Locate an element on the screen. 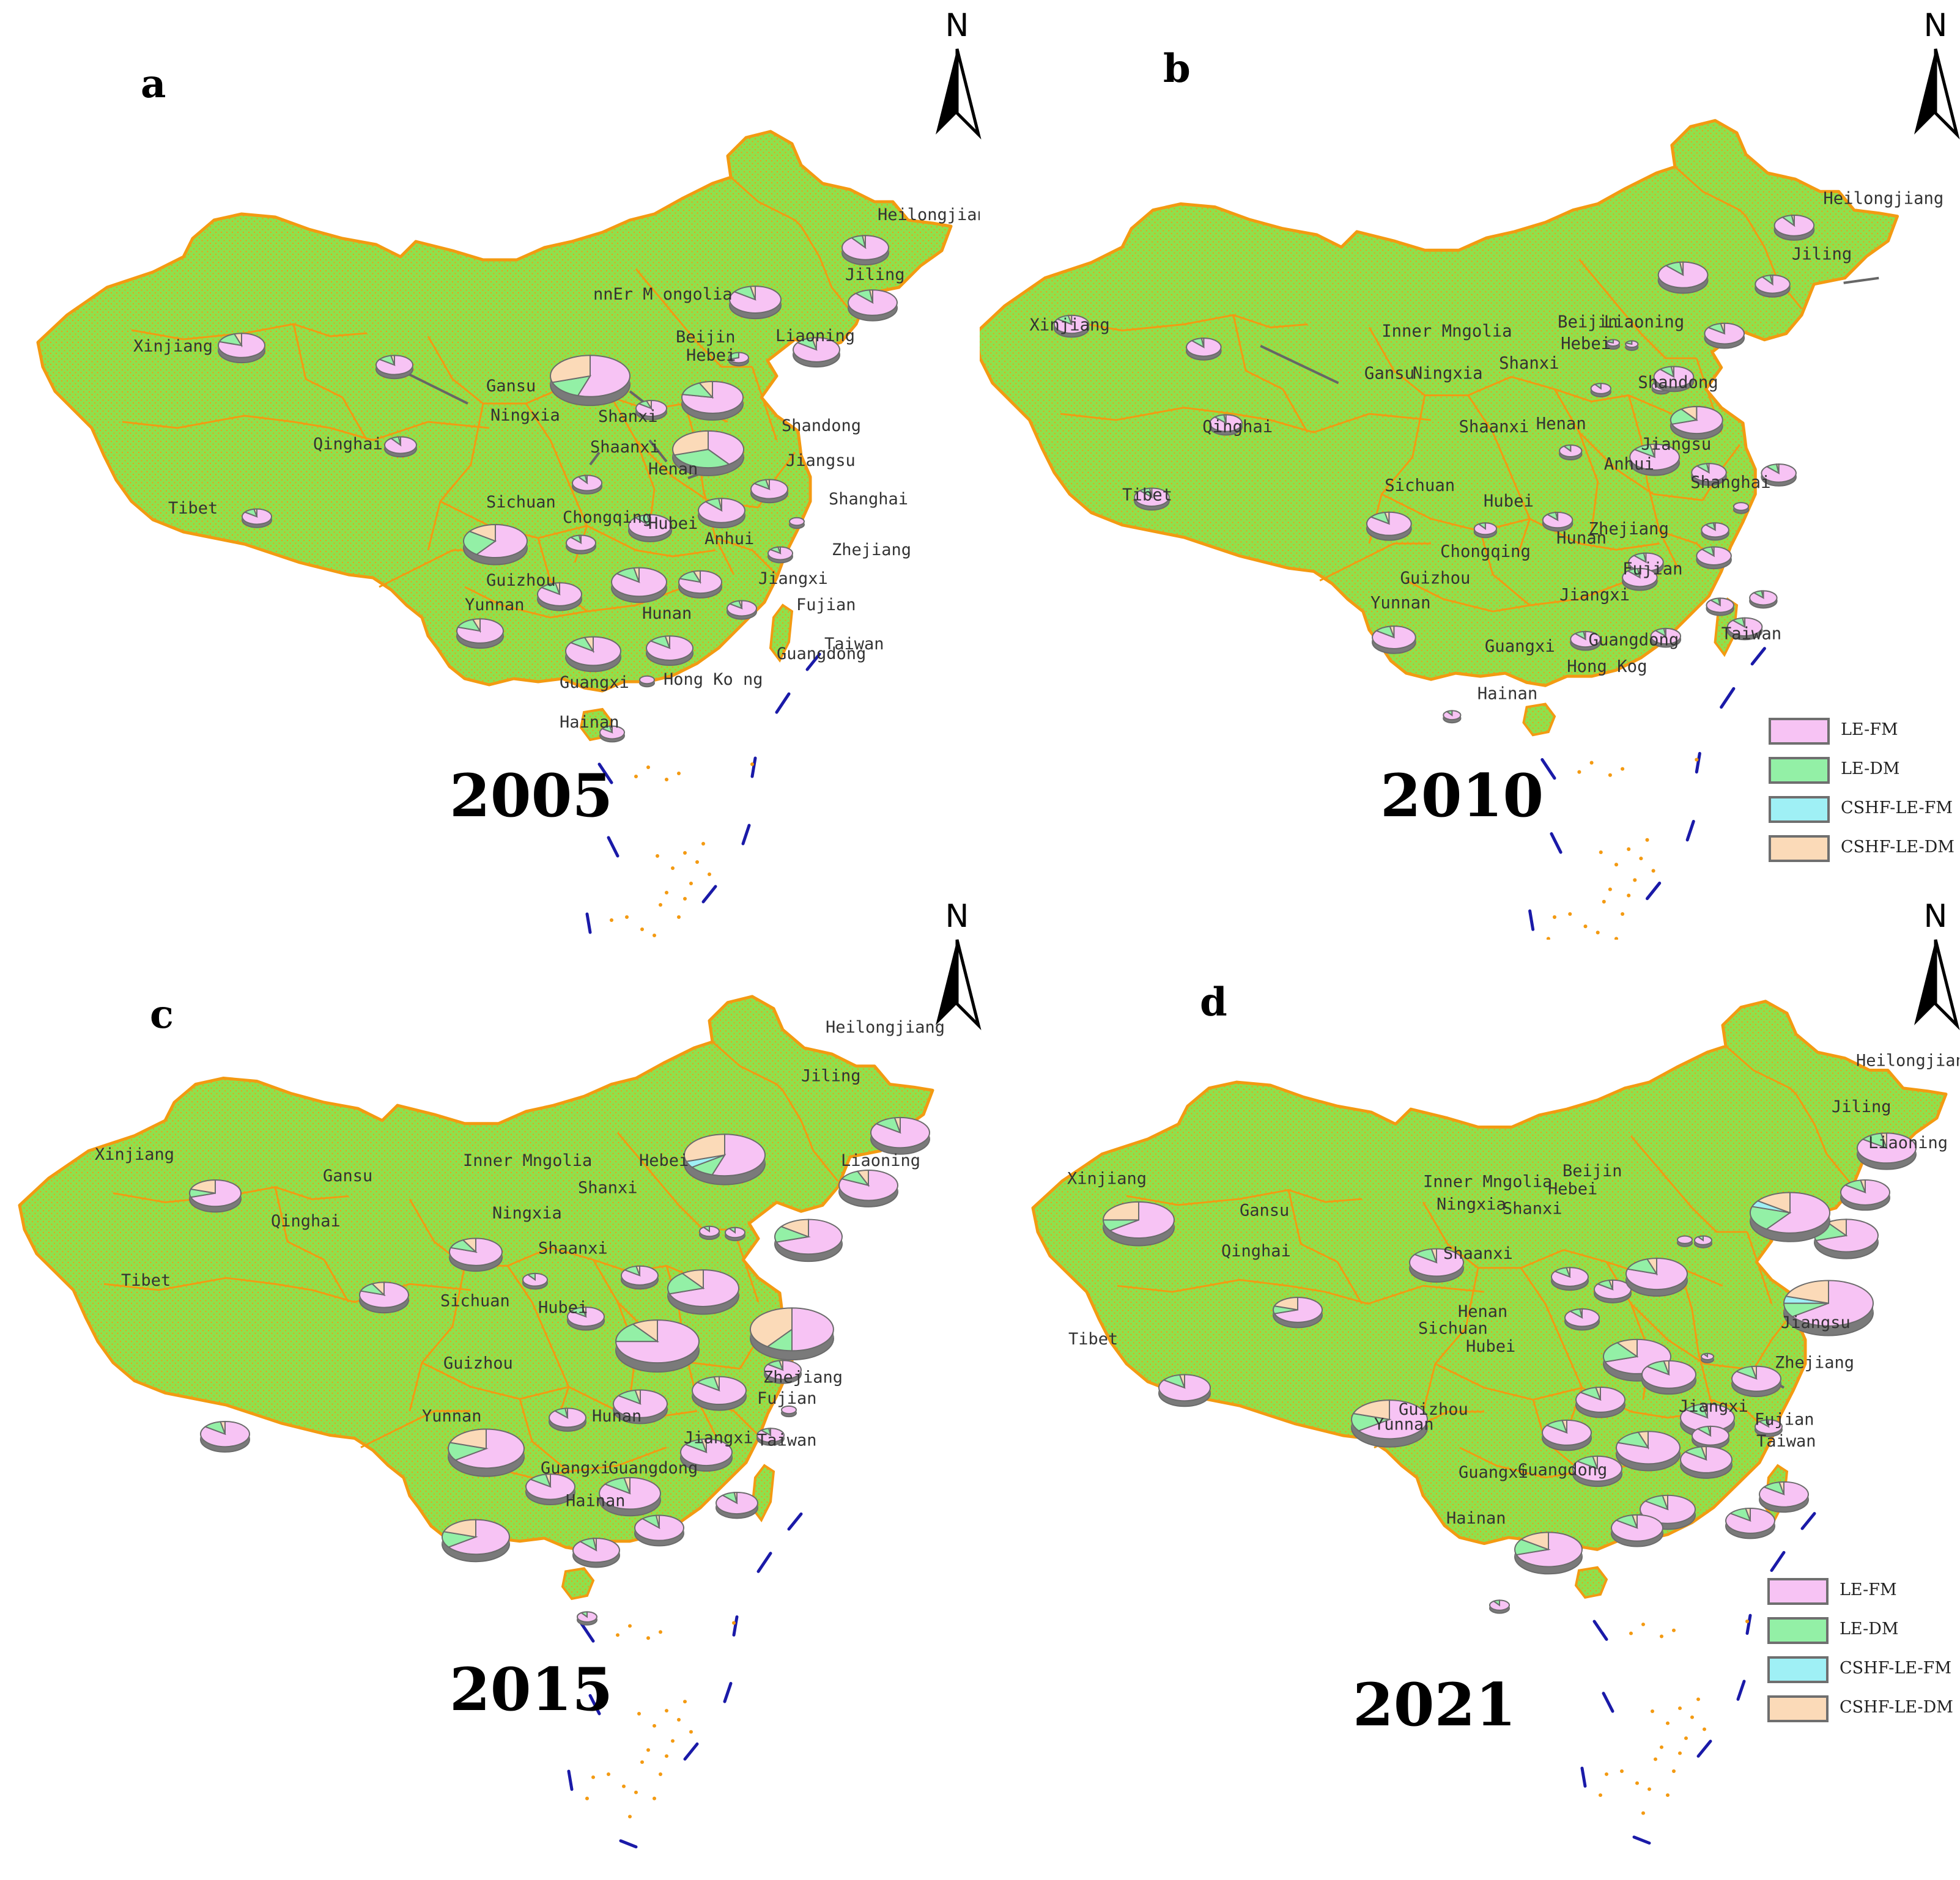 The width and height of the screenshot is (1960, 1880). legend-label: LE-DM is located at coordinates (1870, 768).